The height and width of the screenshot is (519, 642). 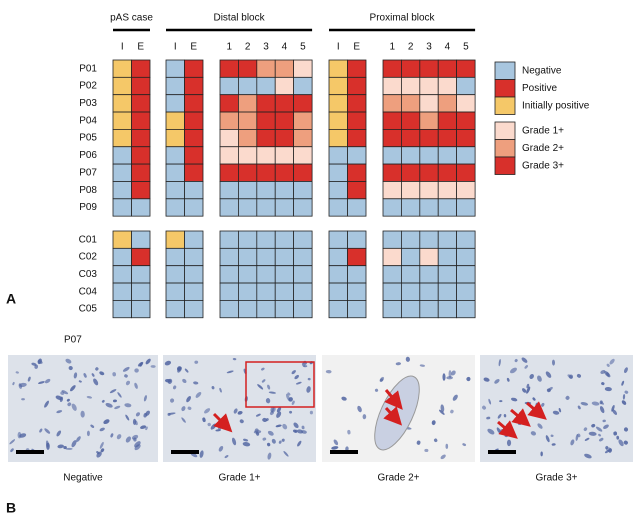 What do you see at coordinates (88, 239) in the screenshot?
I see `row-label: C01` at bounding box center [88, 239].